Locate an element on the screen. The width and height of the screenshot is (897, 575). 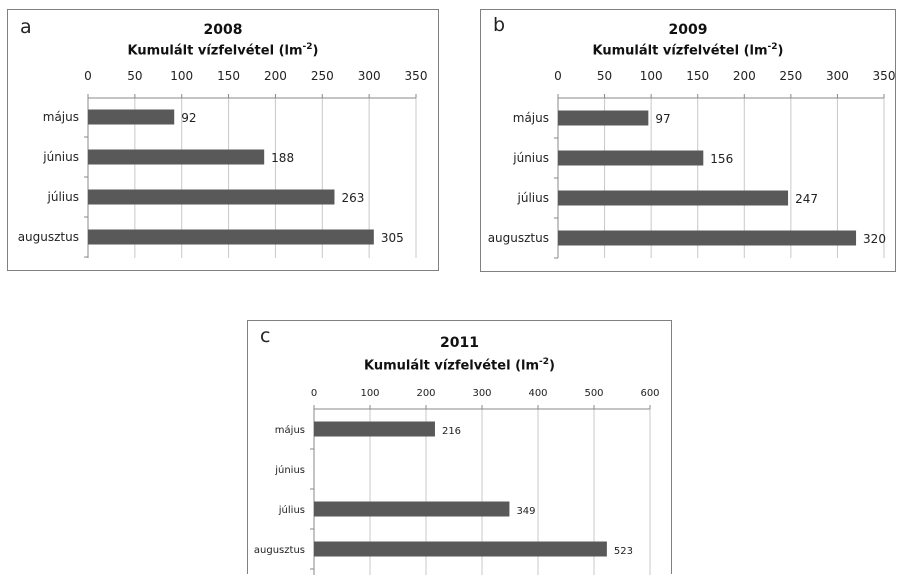
data-label: 349 is located at coordinates (525, 511).